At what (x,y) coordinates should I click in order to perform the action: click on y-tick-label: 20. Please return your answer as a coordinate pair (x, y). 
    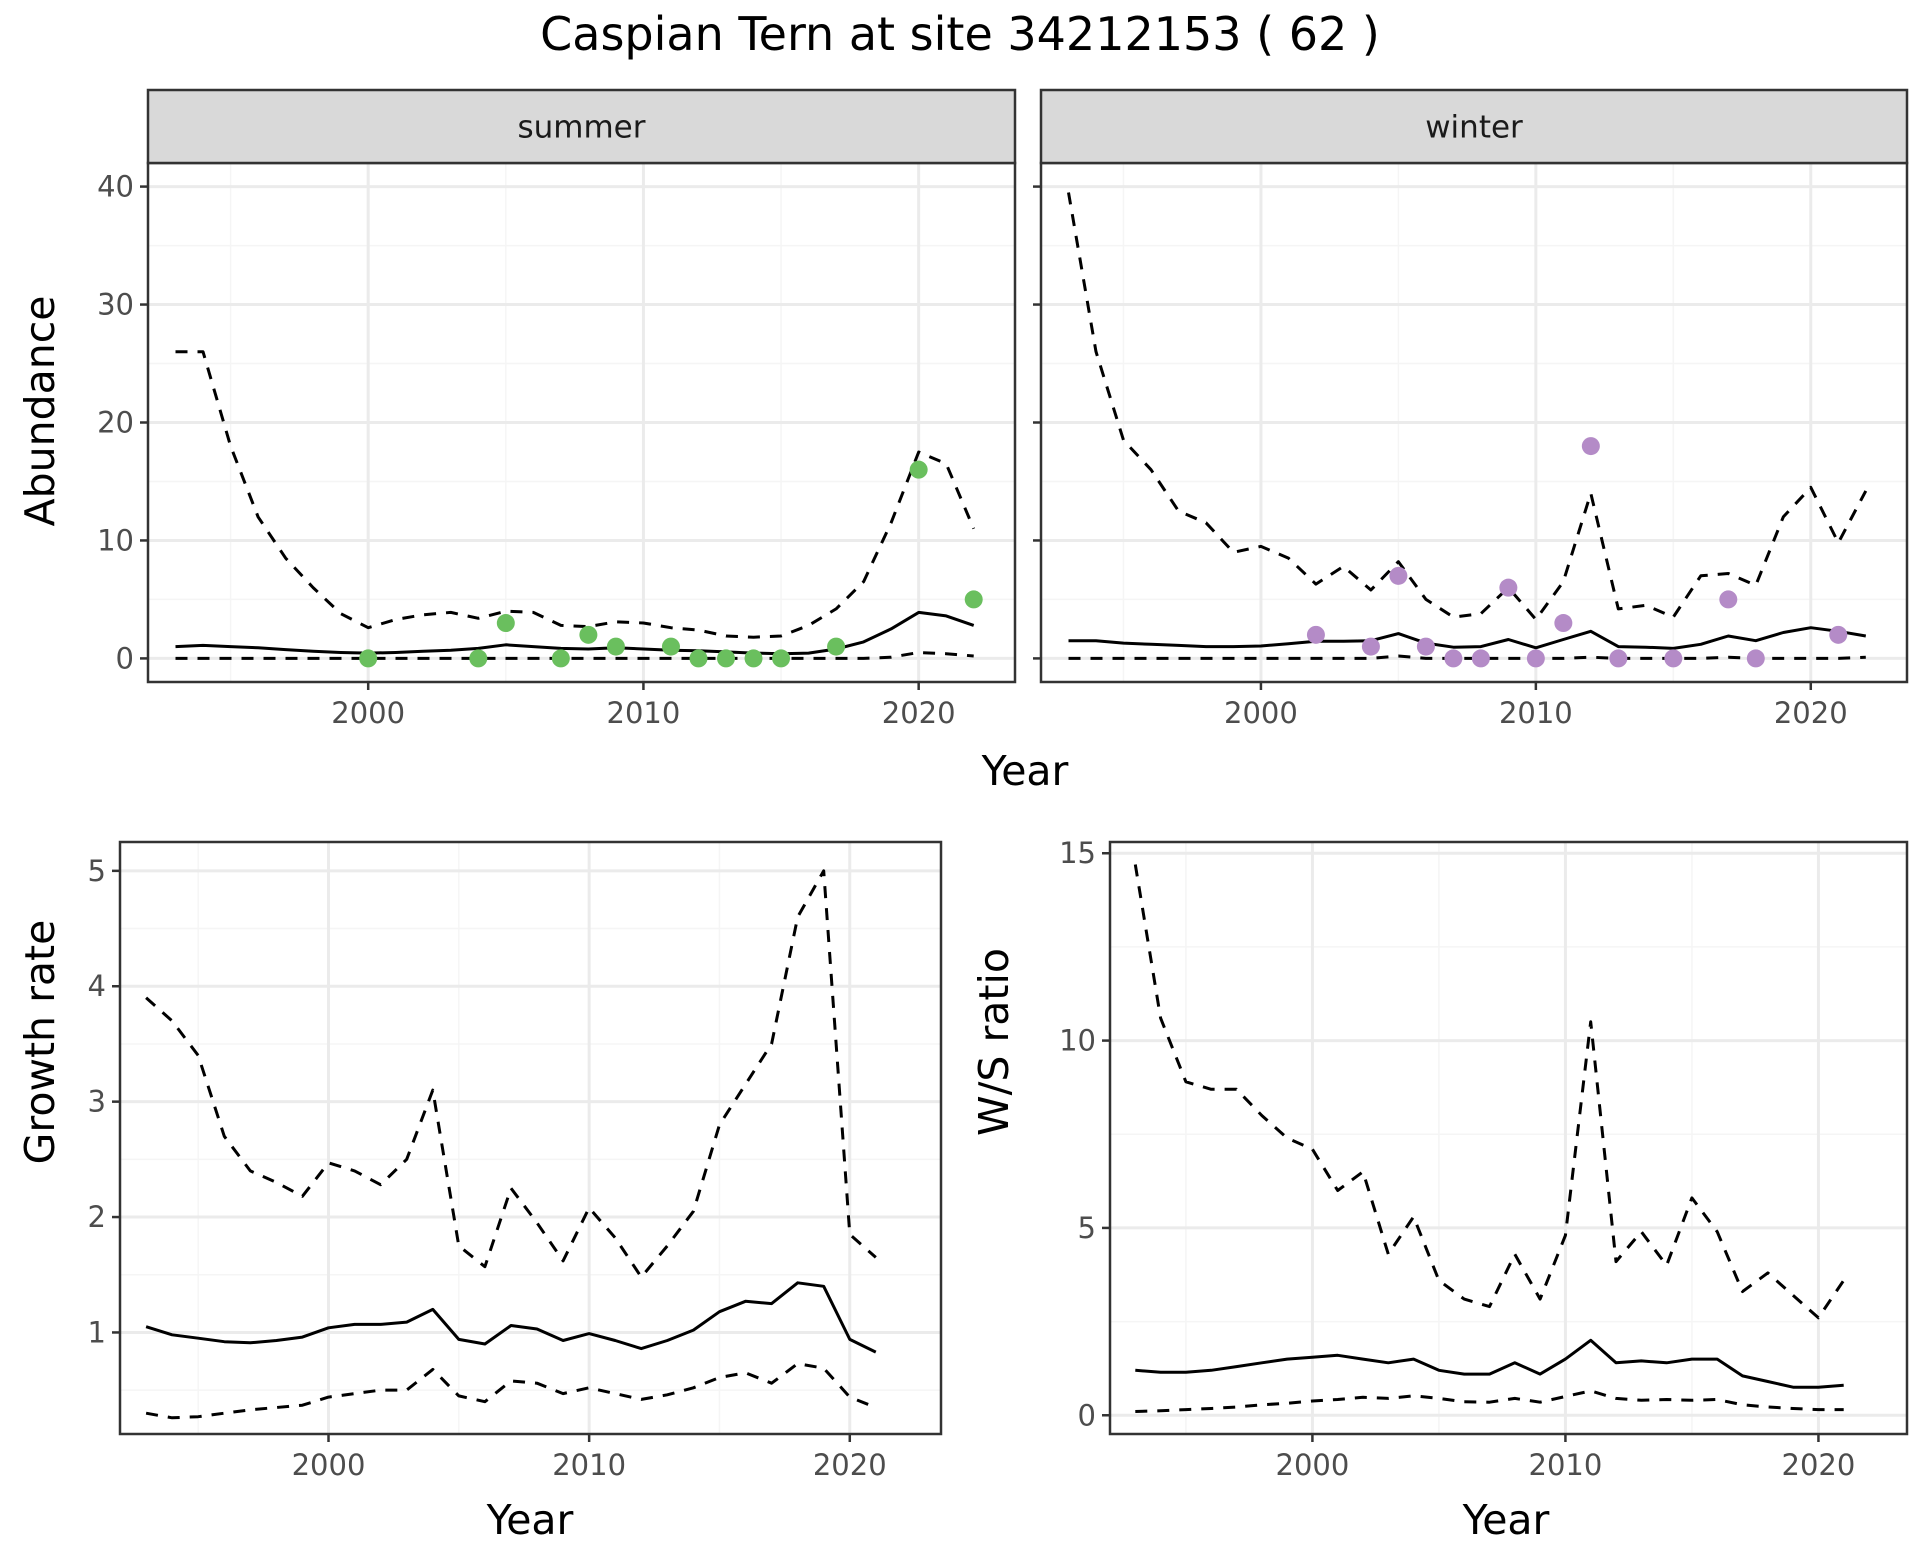
    Looking at the image, I should click on (115, 423).